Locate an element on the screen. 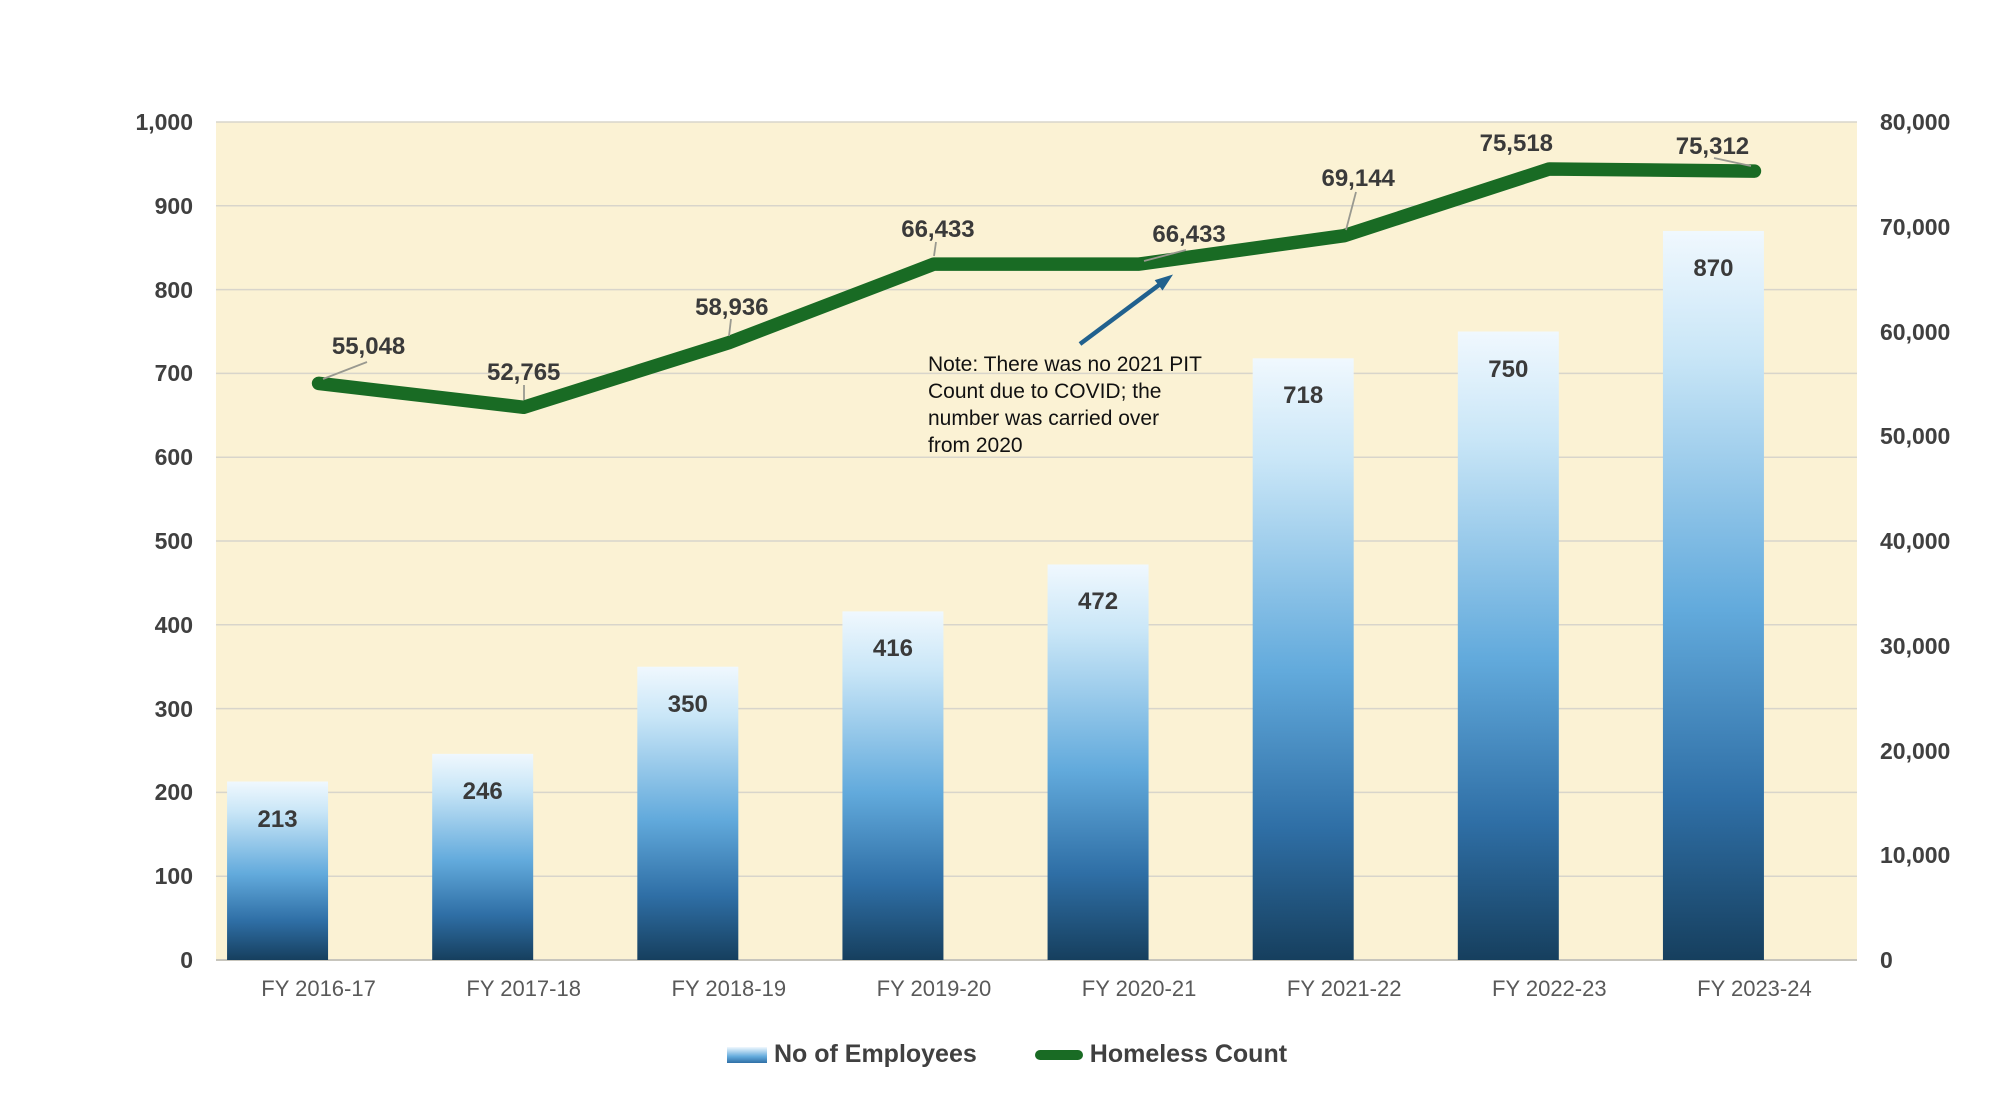 The width and height of the screenshot is (2014, 1100). covid-note-line: Note: There was no 2021 PIT is located at coordinates (1065, 364).